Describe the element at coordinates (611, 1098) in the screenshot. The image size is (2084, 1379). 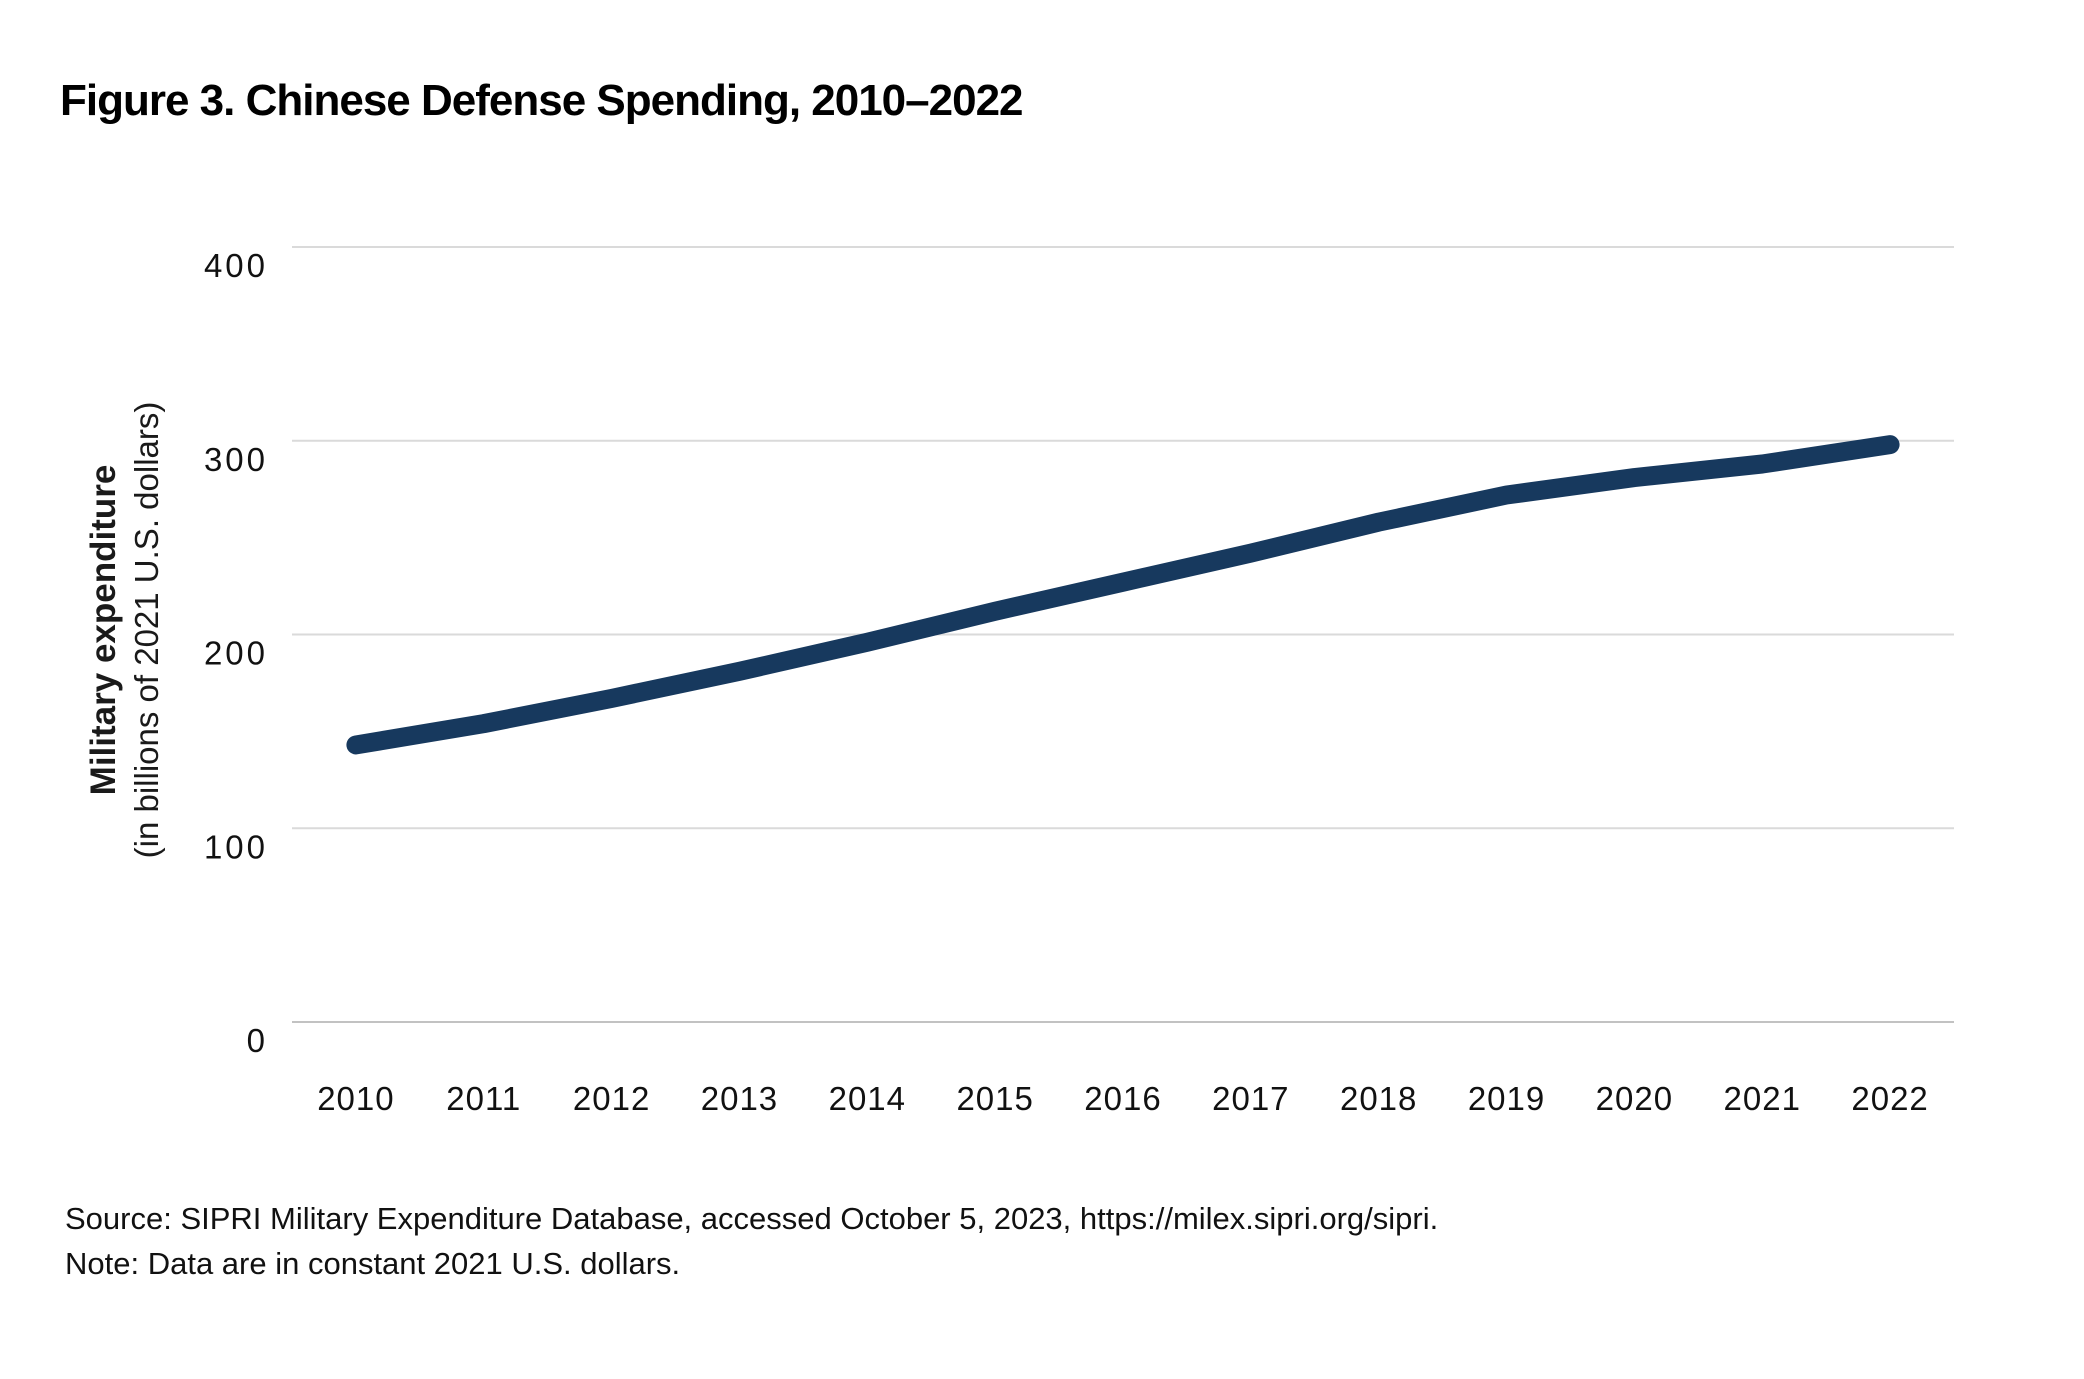
I see `x-tick-label: 2012` at that location.